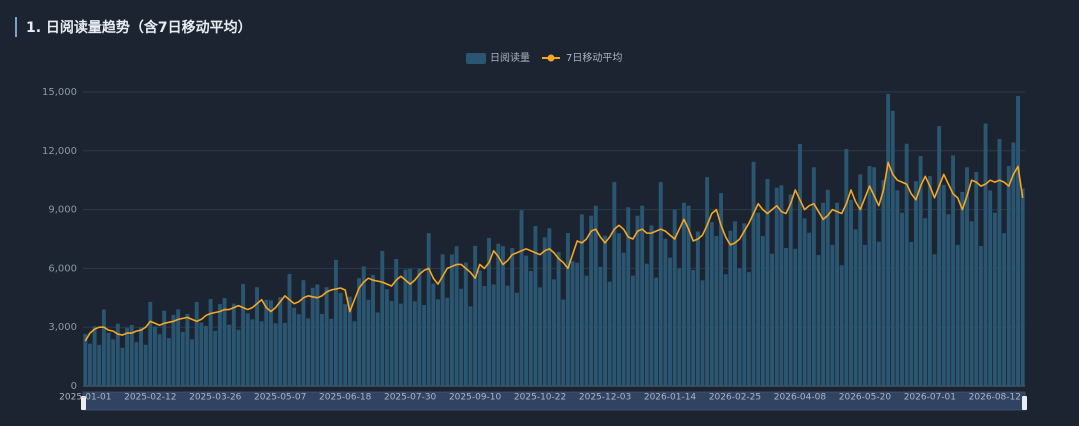 This screenshot has width=1079, height=426. Describe the element at coordinates (410, 398) in the screenshot. I see `x-tick-label: 2025-07-30` at that location.